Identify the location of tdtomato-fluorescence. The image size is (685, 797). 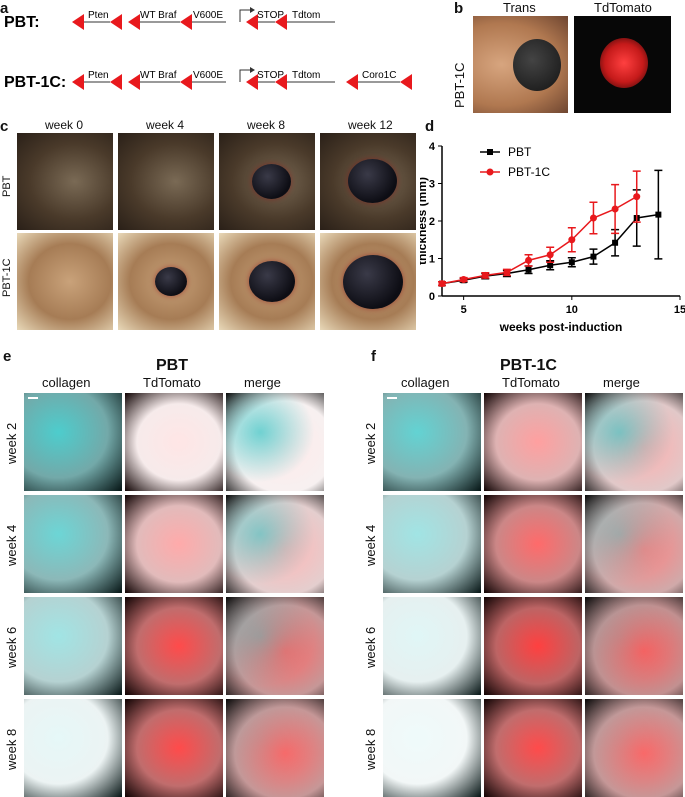
(624, 63).